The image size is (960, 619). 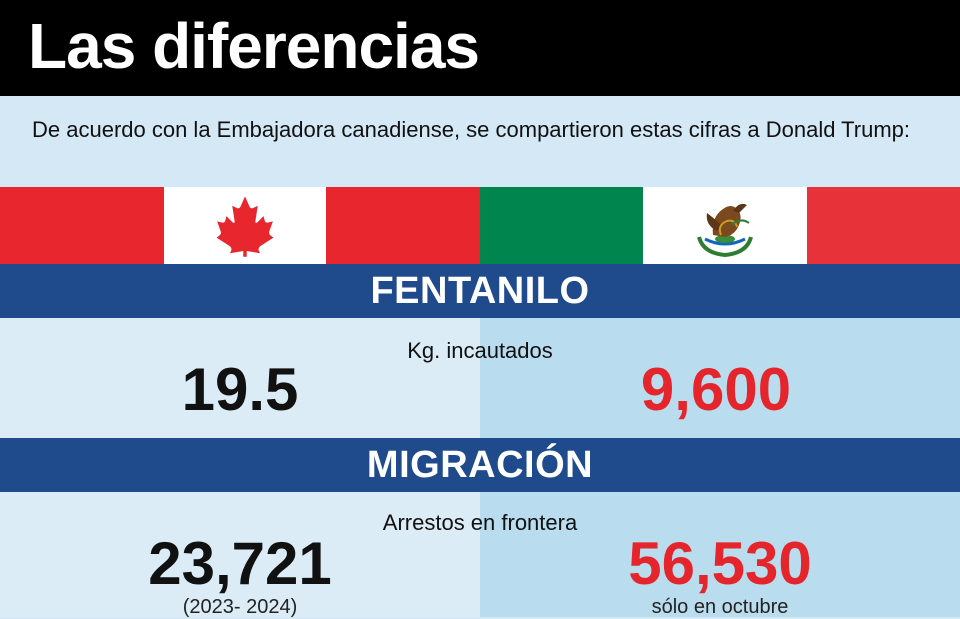 I want to click on fentanilo-mexico-panel, so click(x=720, y=378).